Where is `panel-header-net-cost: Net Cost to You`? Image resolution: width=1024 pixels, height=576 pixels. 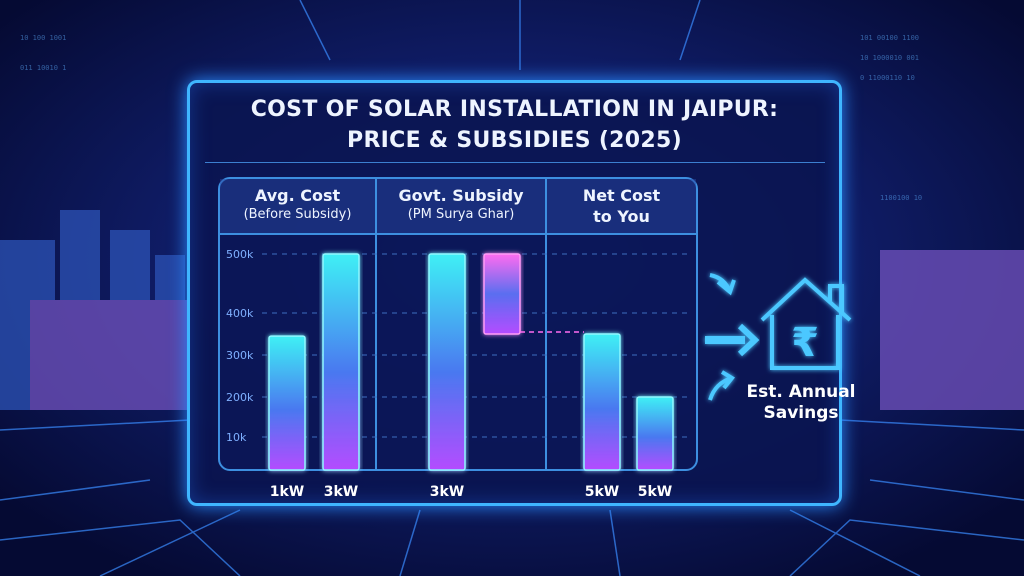
panel-header-net-cost: Net Cost to You is located at coordinates (621, 207).